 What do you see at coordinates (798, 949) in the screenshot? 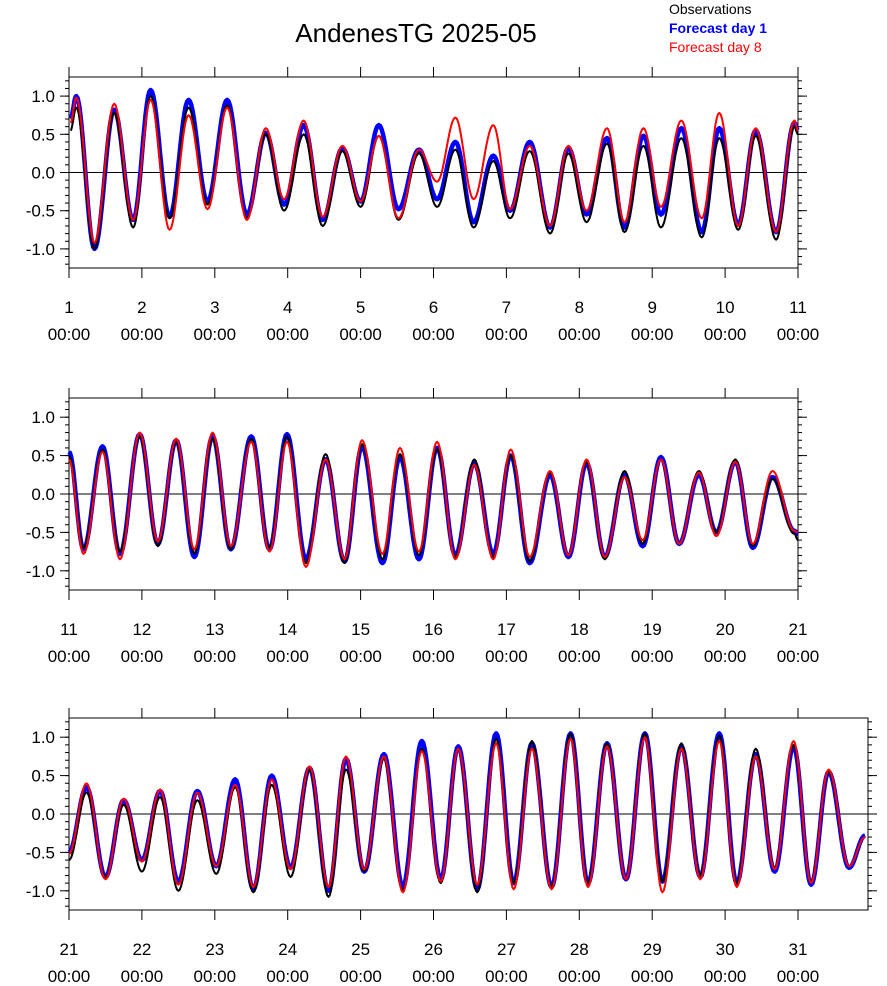
I see `x-tick-label-day: 31` at bounding box center [798, 949].